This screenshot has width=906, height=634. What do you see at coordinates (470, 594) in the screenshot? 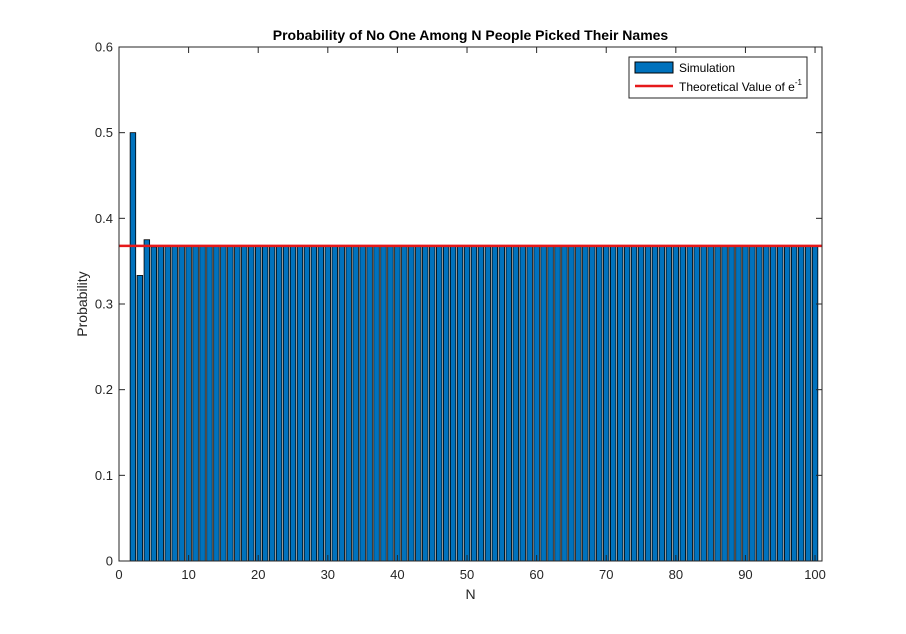
I see `x-axis-label: N` at bounding box center [470, 594].